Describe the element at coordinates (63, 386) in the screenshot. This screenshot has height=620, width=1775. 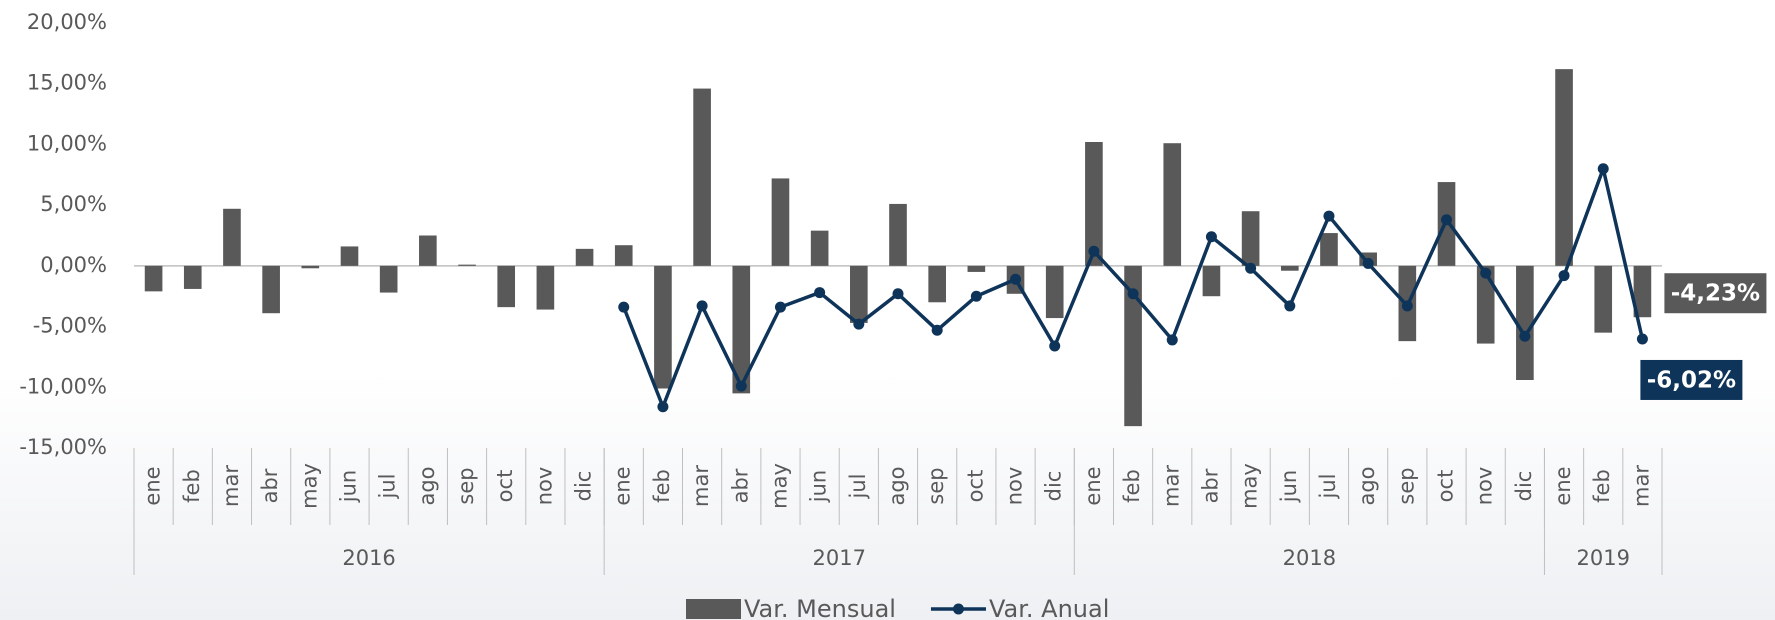
I see `y-tick-label: -10,00%` at that location.